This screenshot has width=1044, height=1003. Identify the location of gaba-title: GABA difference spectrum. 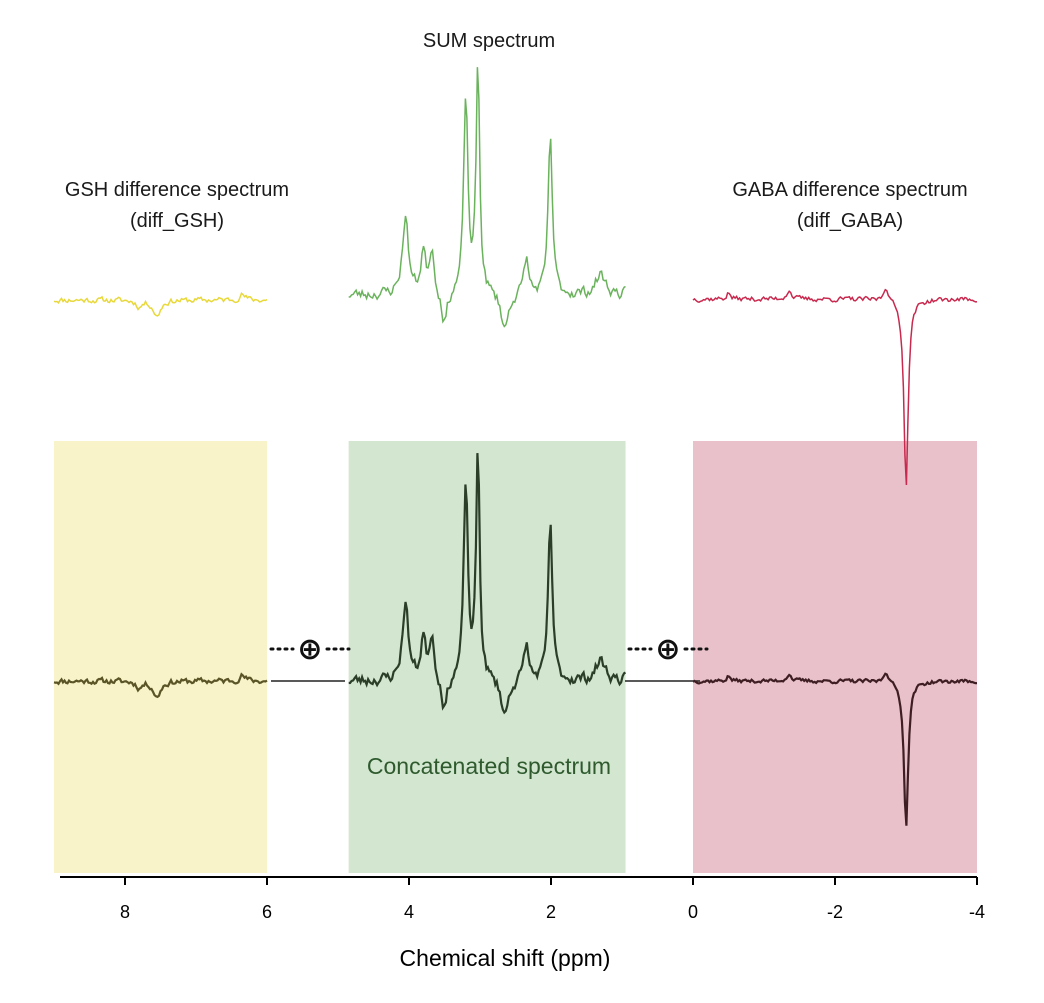
(849, 190).